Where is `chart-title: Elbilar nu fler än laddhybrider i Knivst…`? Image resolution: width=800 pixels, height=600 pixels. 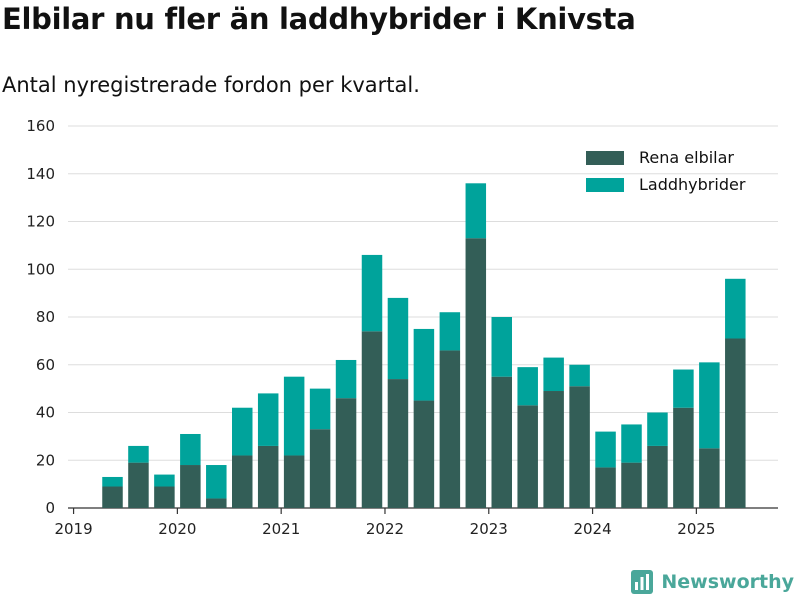 chart-title: Elbilar nu fler än laddhybrider i Knivst… is located at coordinates (319, 19).